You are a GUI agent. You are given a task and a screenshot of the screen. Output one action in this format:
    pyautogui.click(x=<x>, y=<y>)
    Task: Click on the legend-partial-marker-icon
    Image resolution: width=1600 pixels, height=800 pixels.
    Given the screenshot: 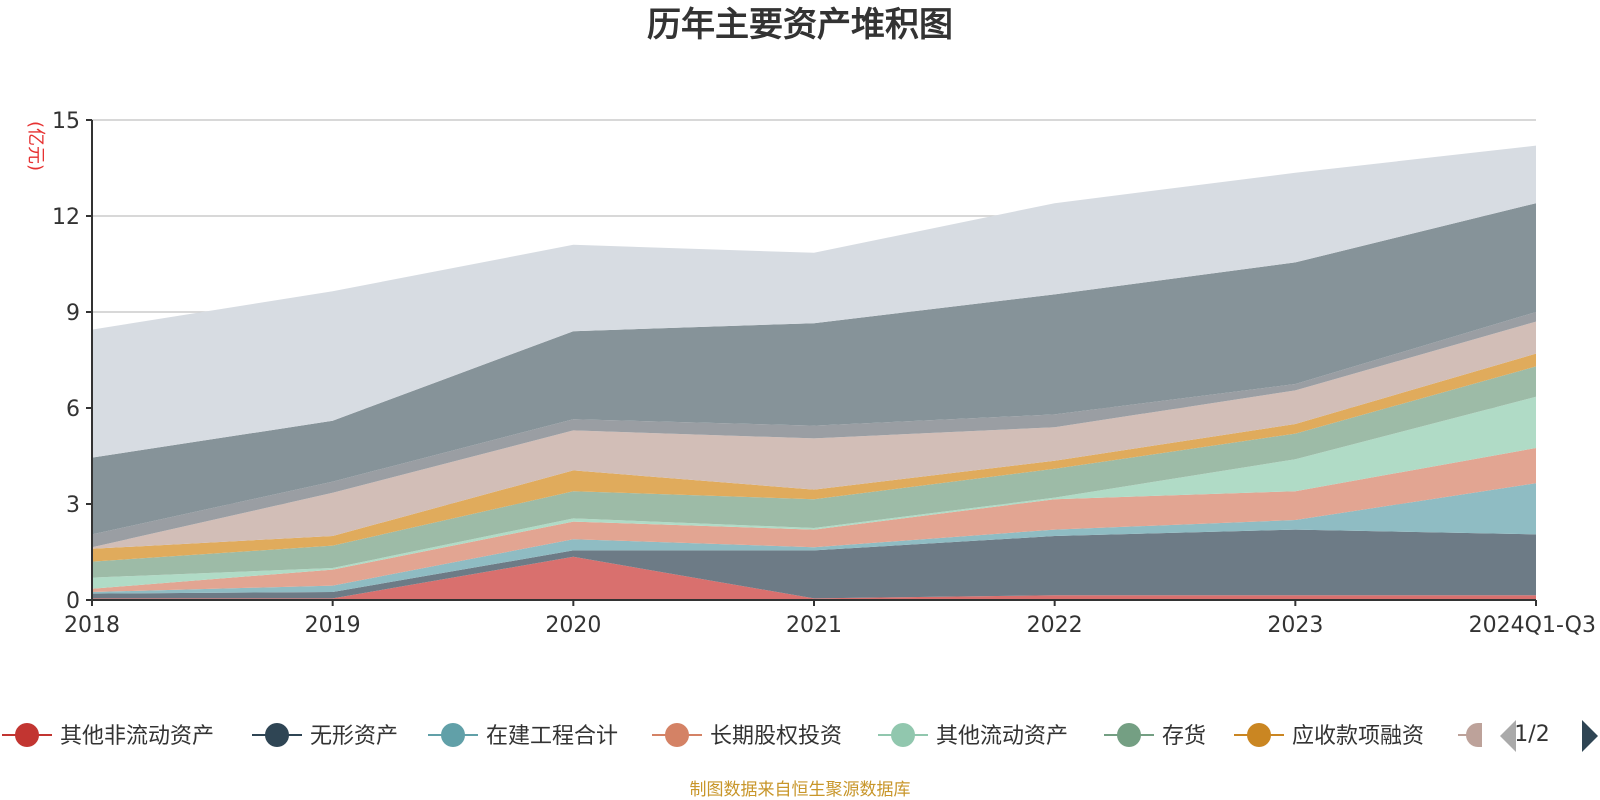 What is the action you would take?
    pyautogui.click(x=1474, y=735)
    